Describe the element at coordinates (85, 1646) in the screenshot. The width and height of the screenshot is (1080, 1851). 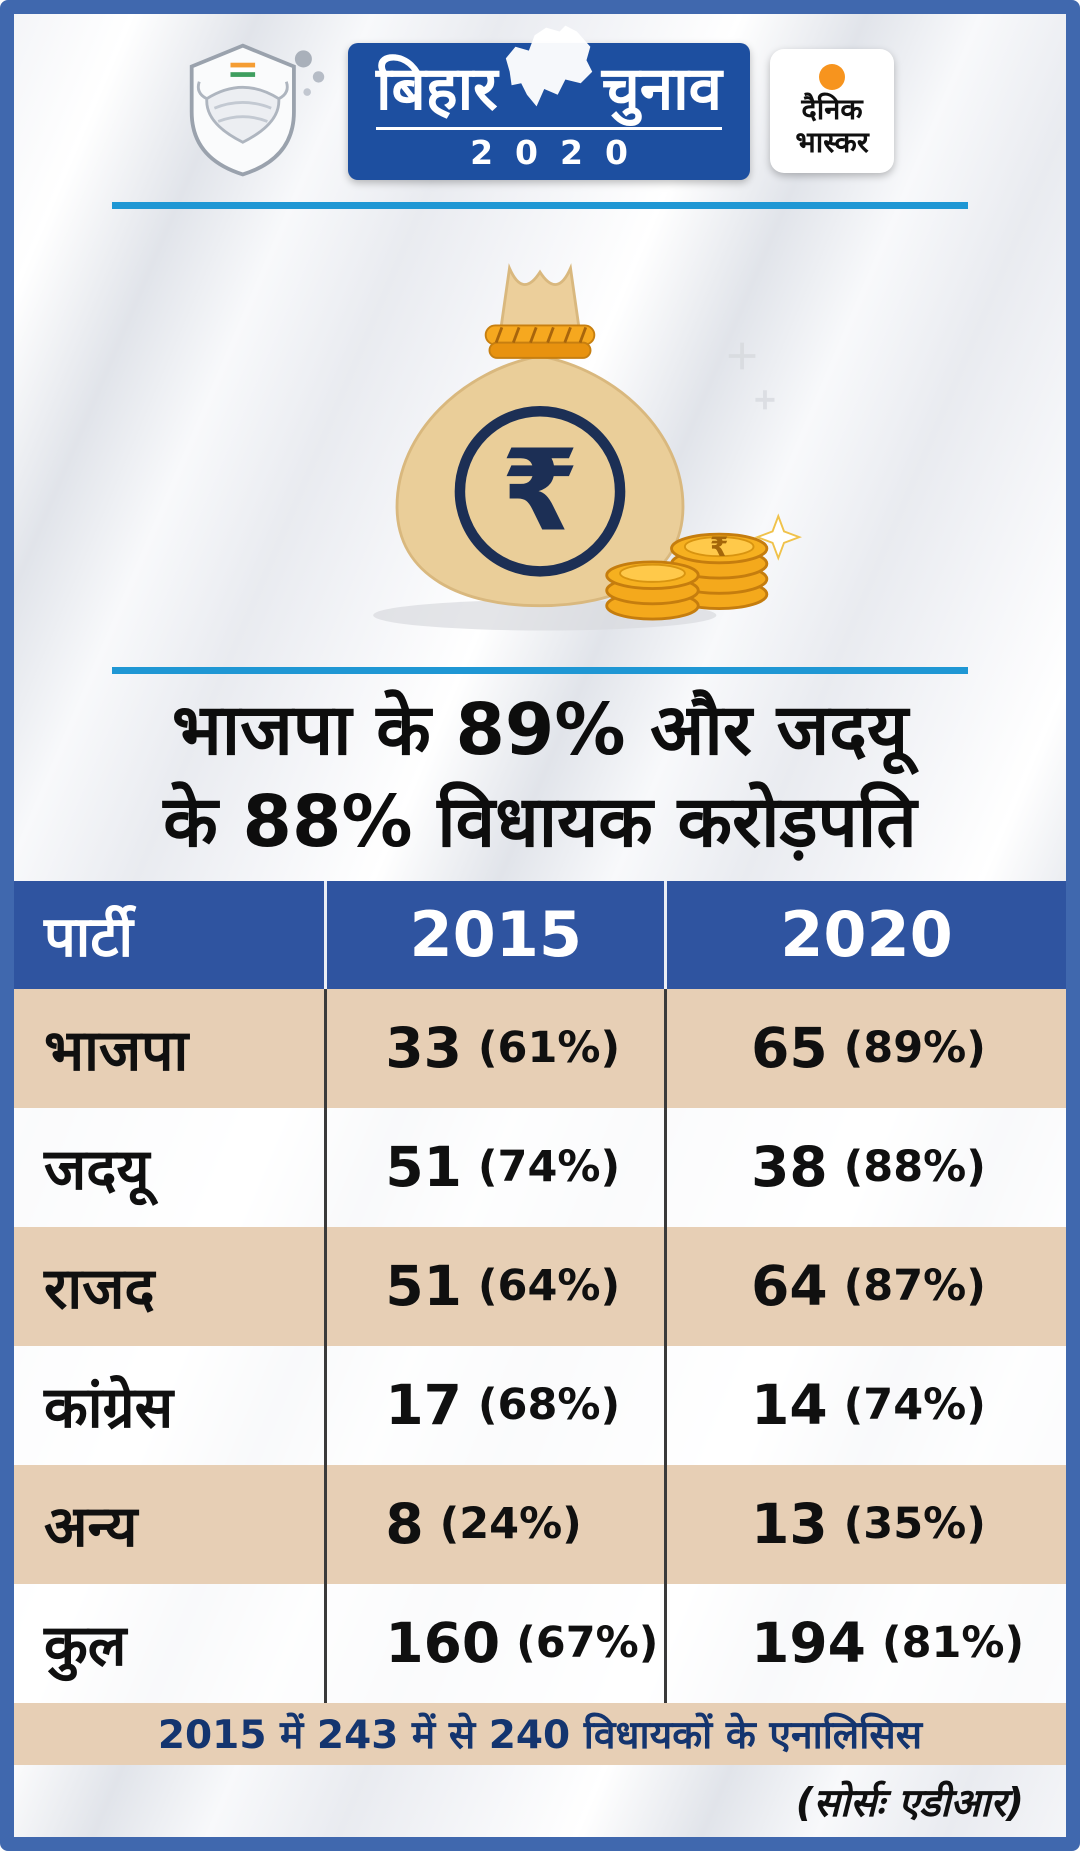
I see `party-name: कुल` at that location.